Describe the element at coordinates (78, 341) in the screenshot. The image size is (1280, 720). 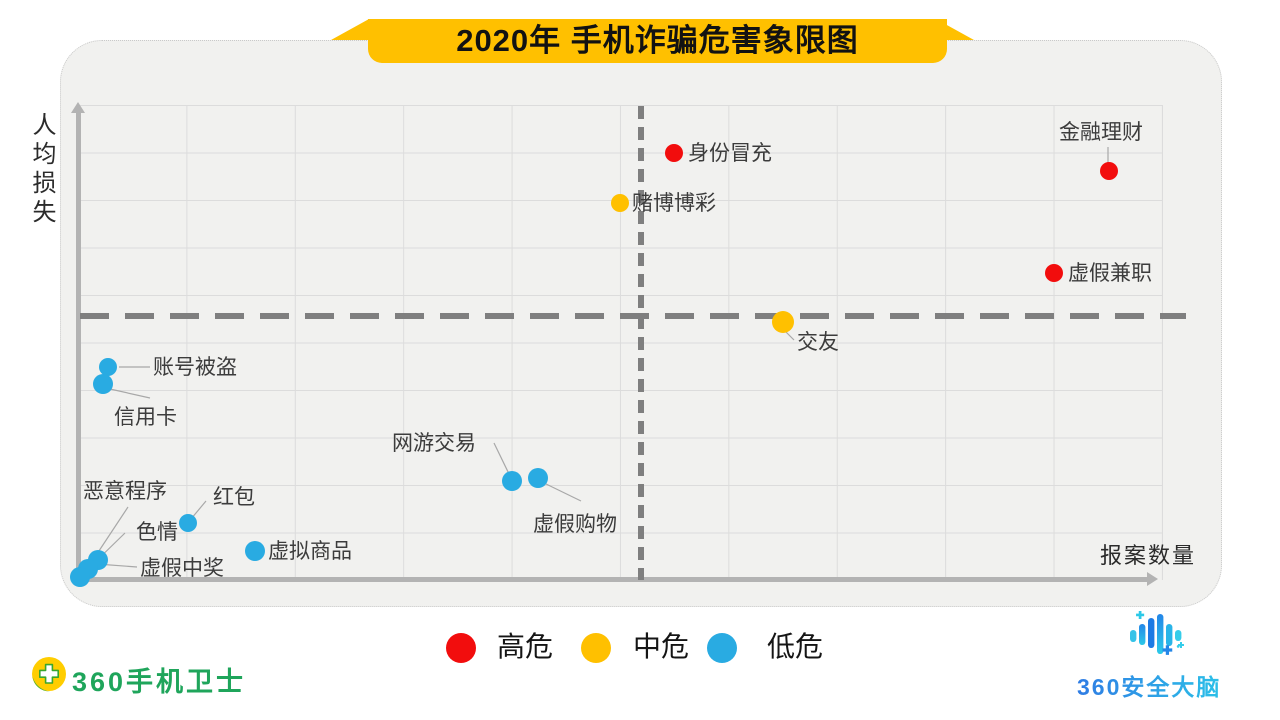
I see `y-axis` at that location.